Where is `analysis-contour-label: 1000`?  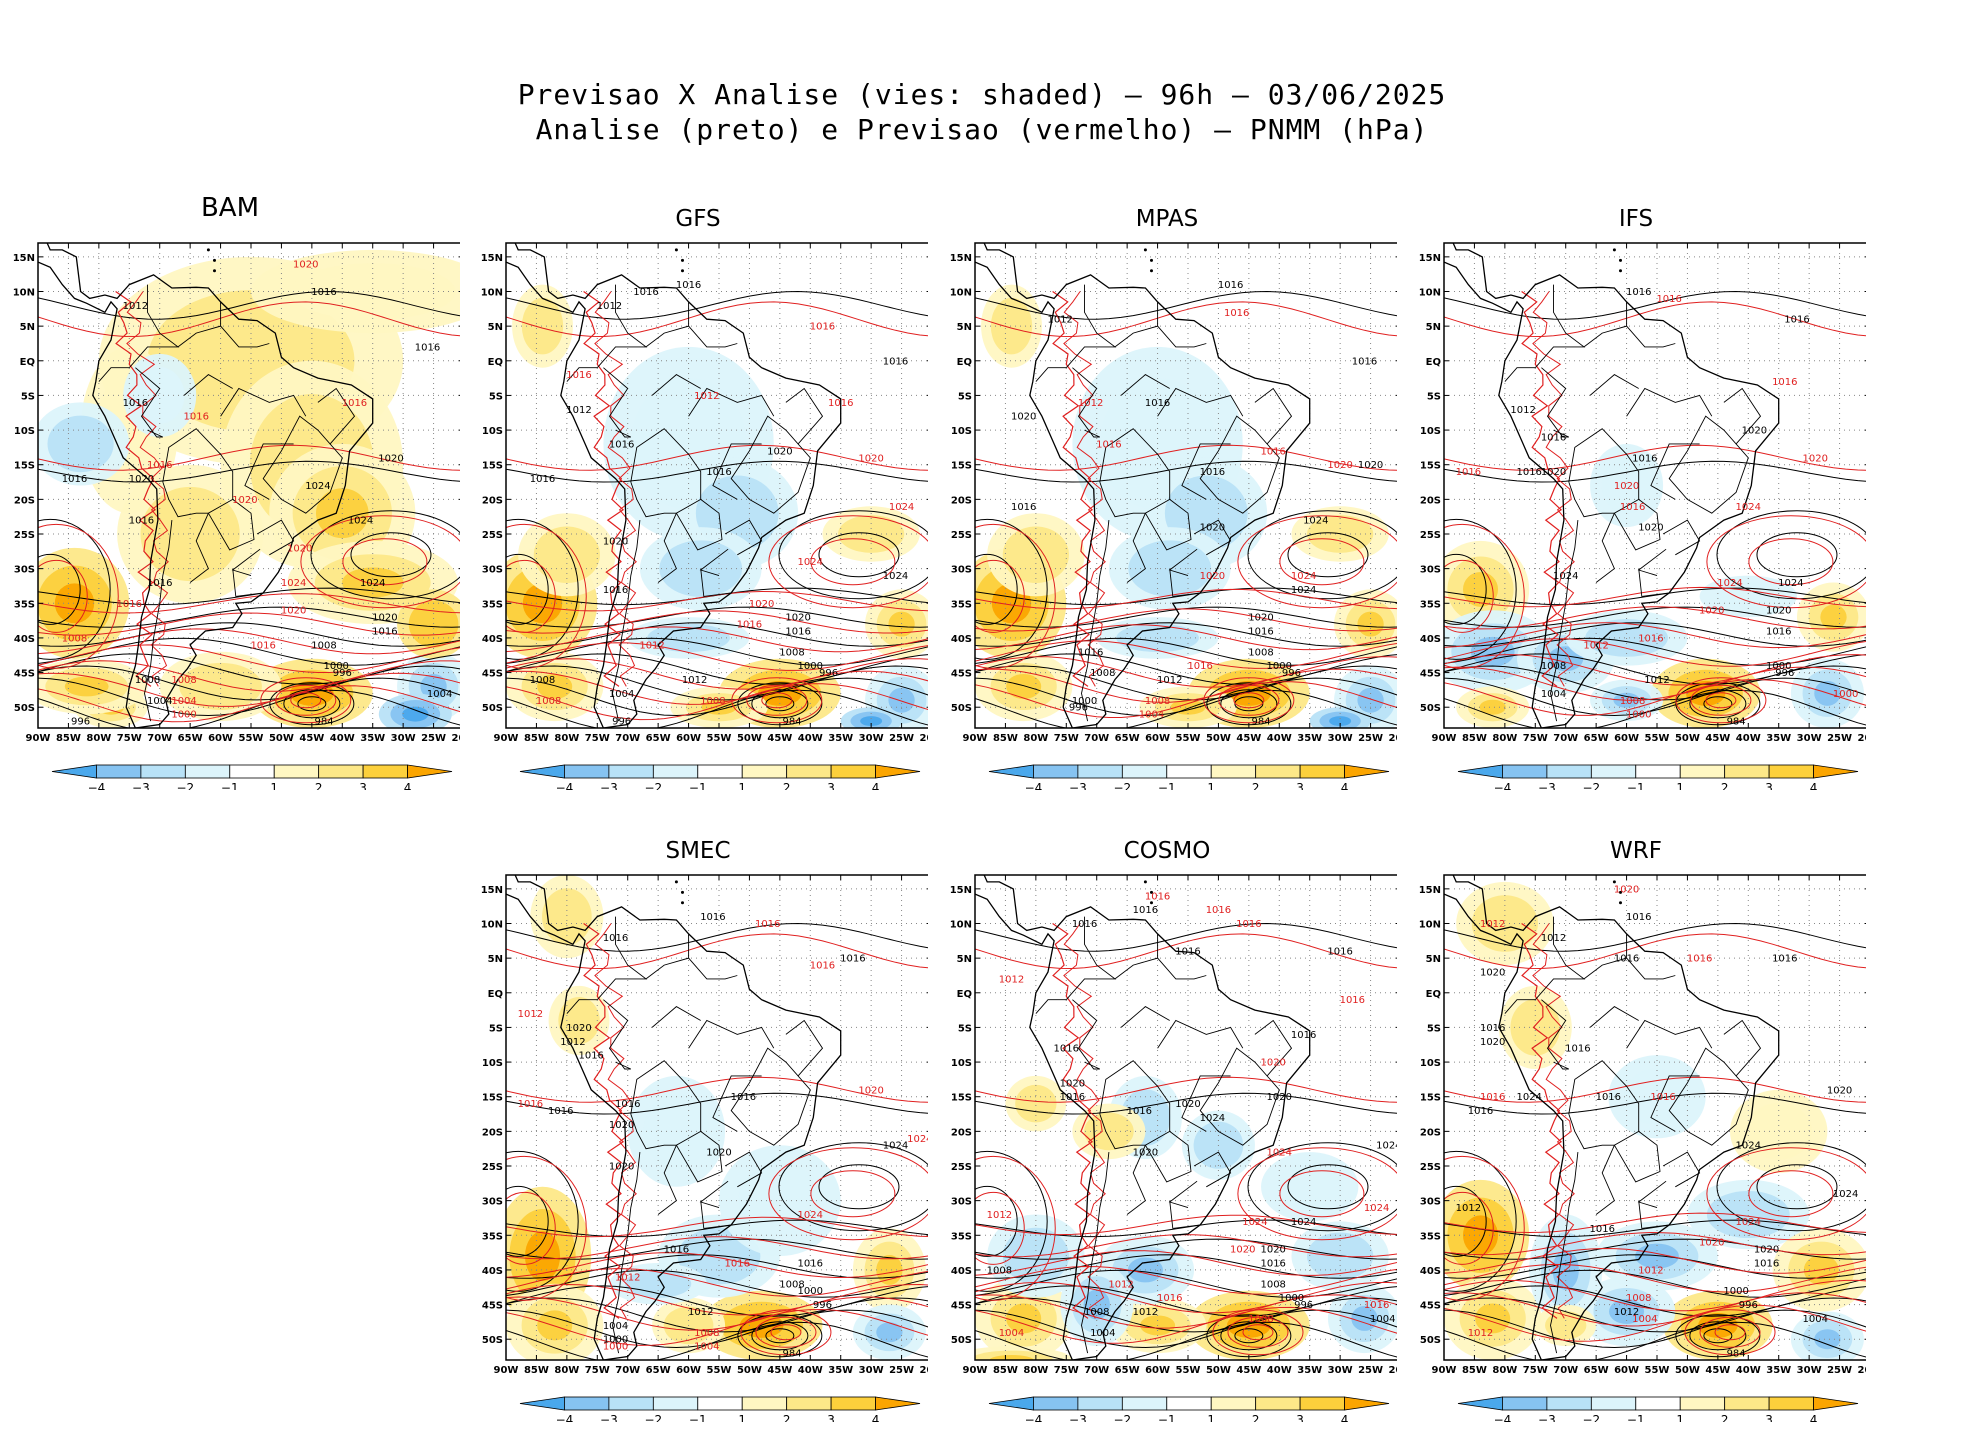 analysis-contour-label: 1000 is located at coordinates (810, 1291).